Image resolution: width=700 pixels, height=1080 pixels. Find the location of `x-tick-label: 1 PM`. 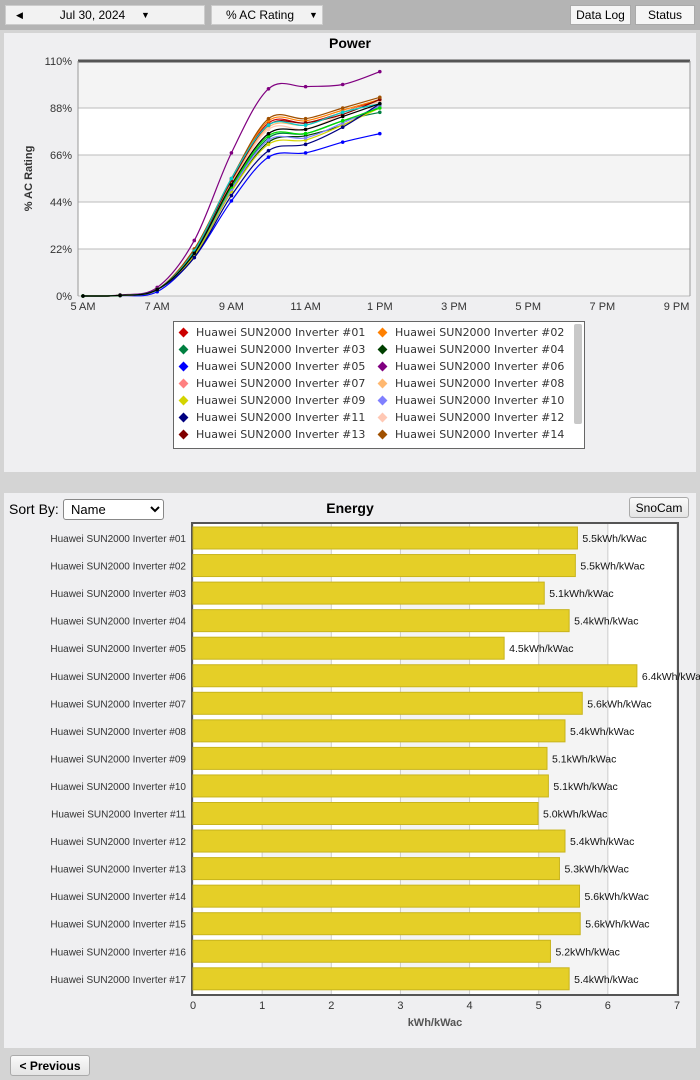

x-tick-label: 1 PM is located at coordinates (380, 307).